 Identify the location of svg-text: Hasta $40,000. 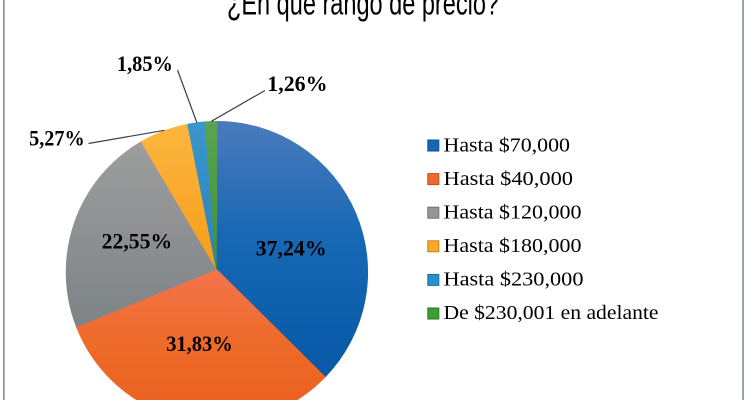
(509, 179).